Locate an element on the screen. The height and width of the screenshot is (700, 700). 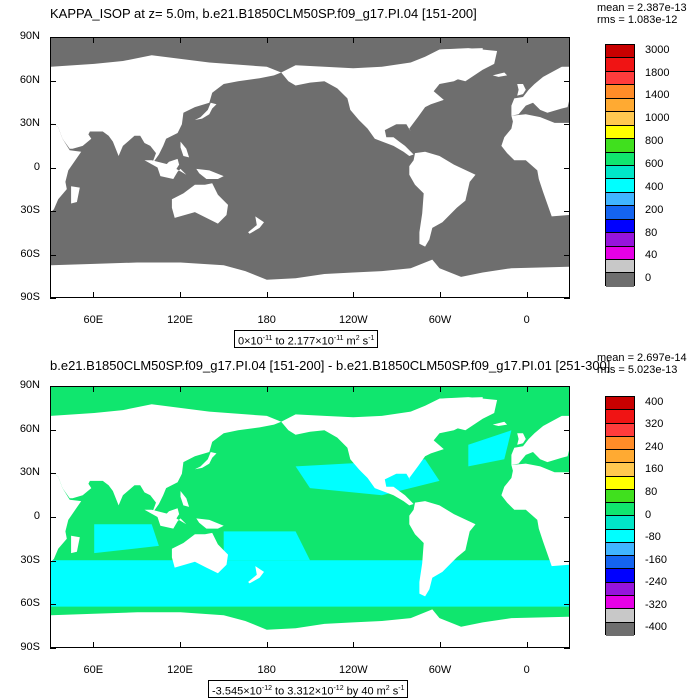
panel2-ytick-90S: 90S is located at coordinates (30, 647).